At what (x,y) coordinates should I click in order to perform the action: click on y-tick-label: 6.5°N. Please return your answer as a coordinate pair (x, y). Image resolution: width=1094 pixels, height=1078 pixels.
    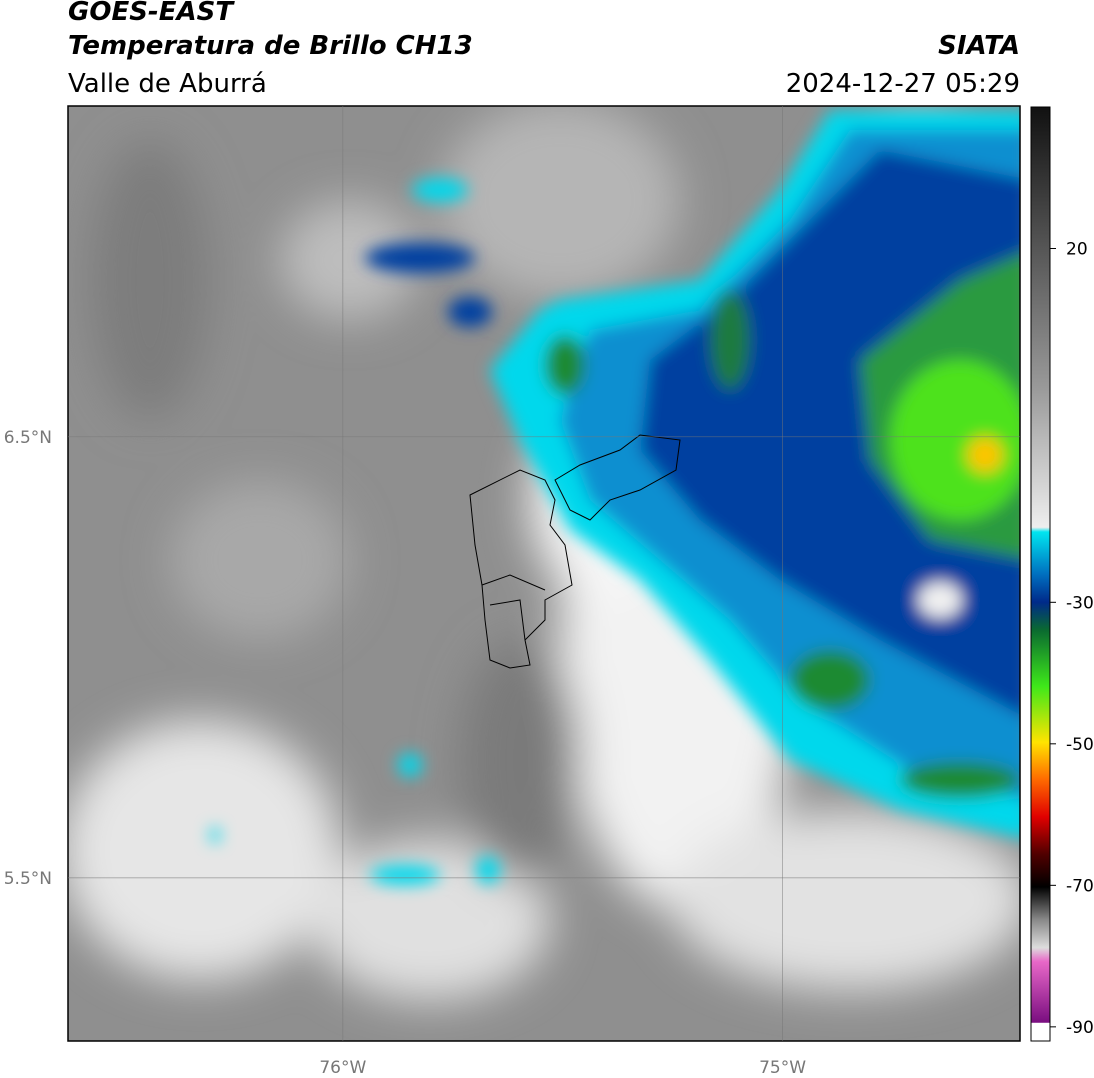
    Looking at the image, I should click on (28, 438).